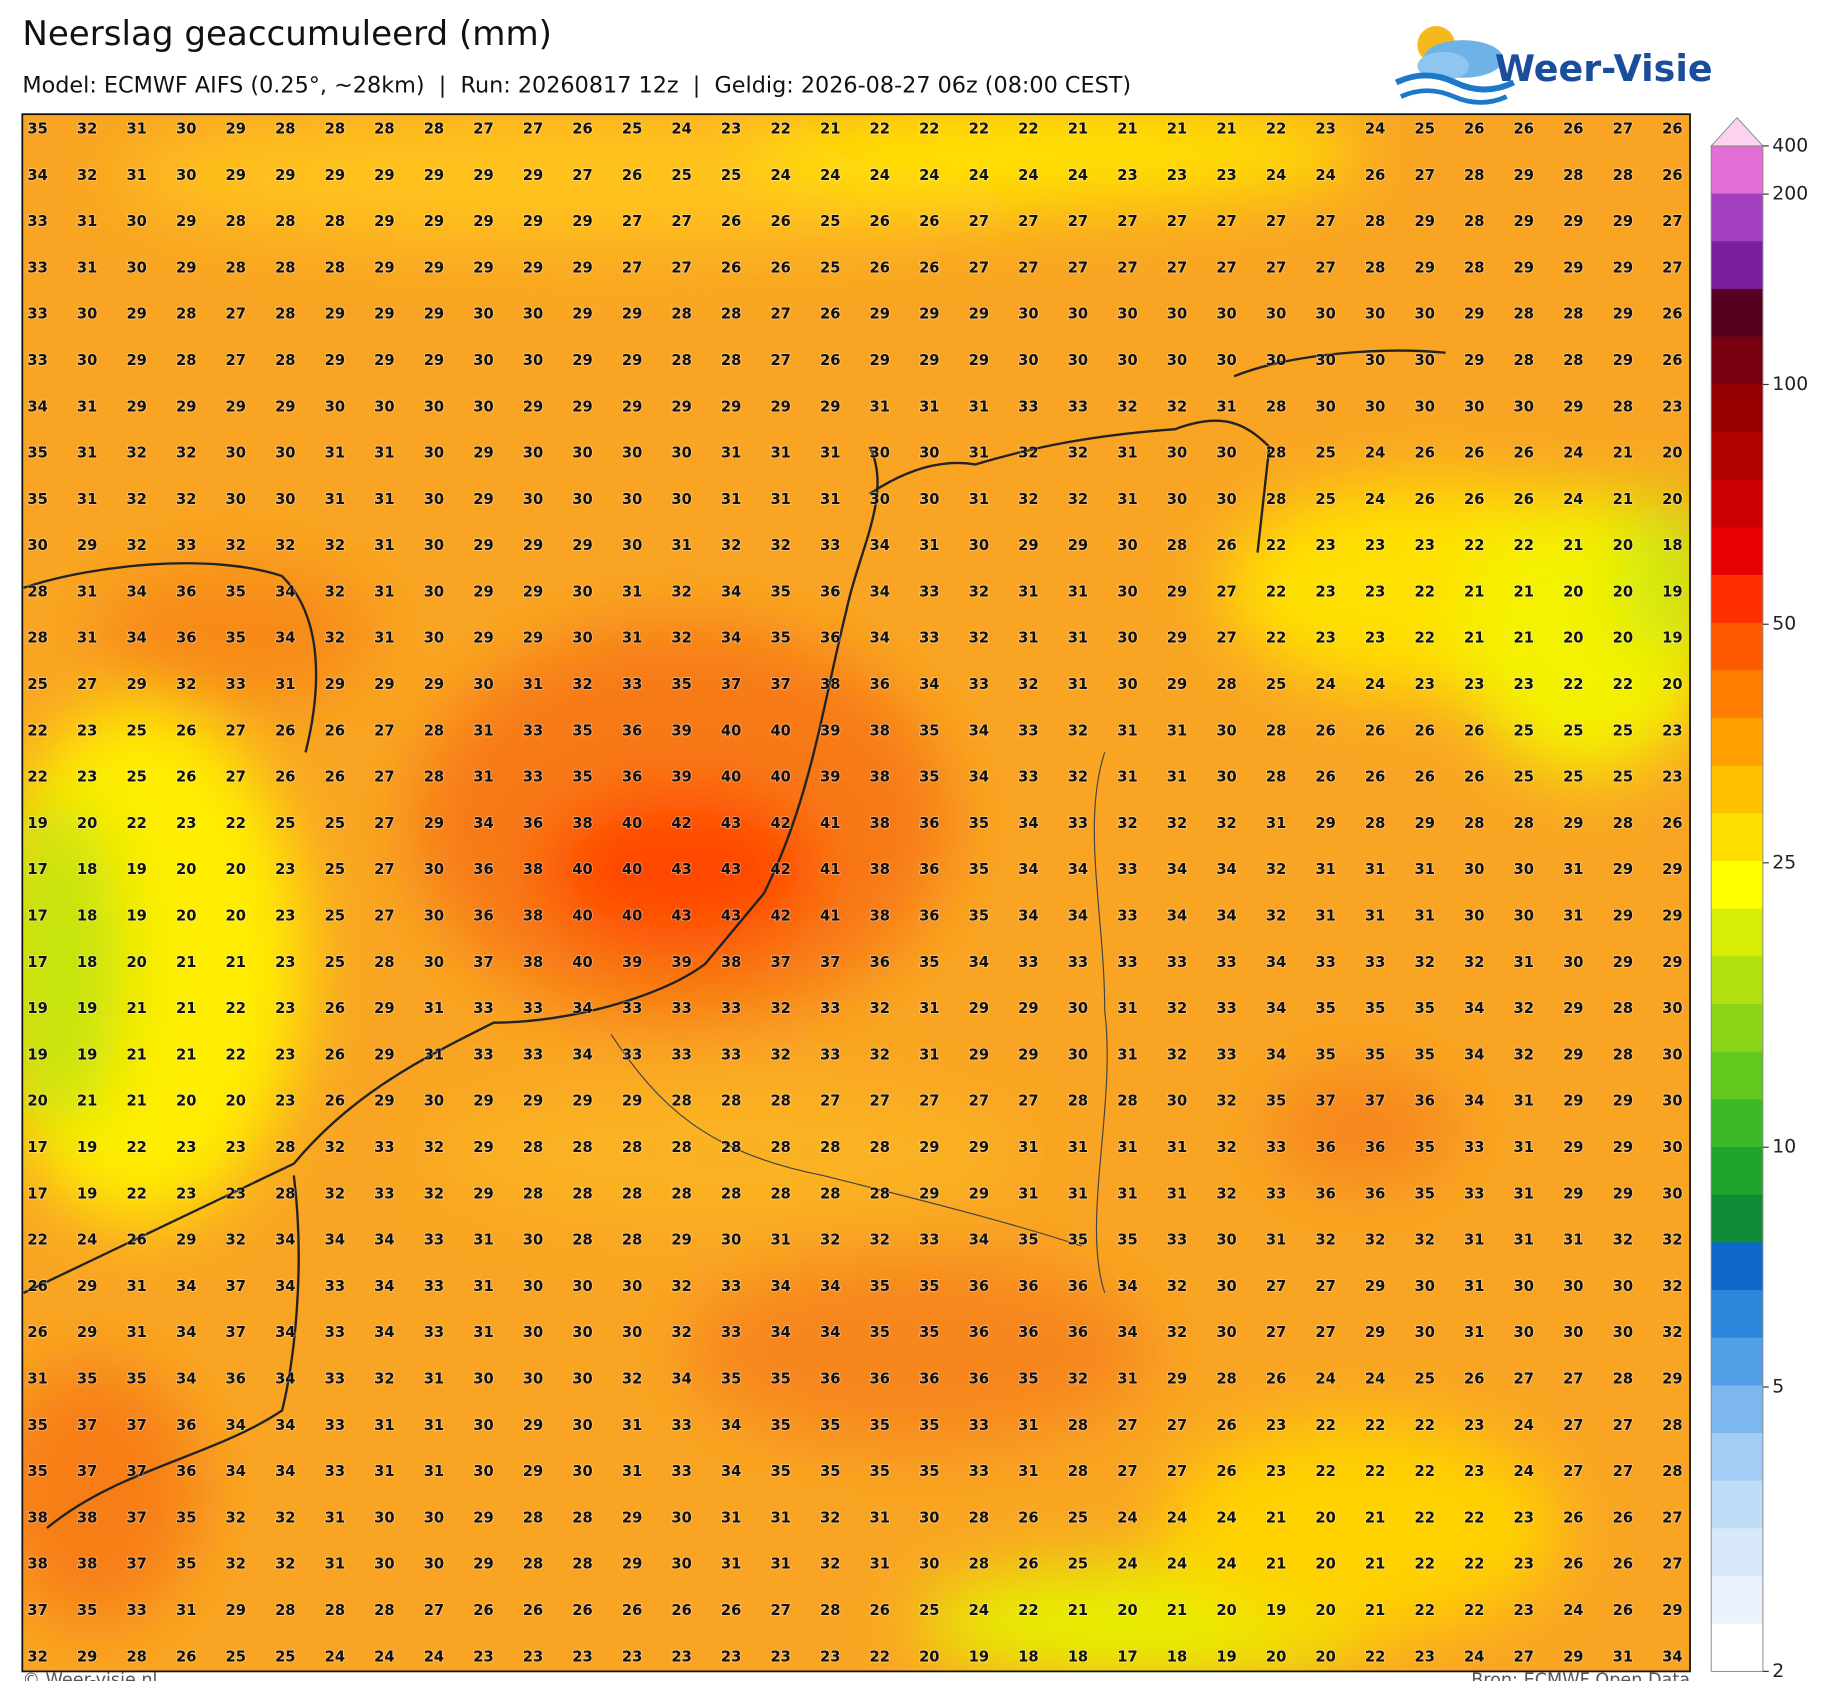 The height and width of the screenshot is (1681, 1824). What do you see at coordinates (830, 730) in the screenshot?
I see `grid-value: 39` at bounding box center [830, 730].